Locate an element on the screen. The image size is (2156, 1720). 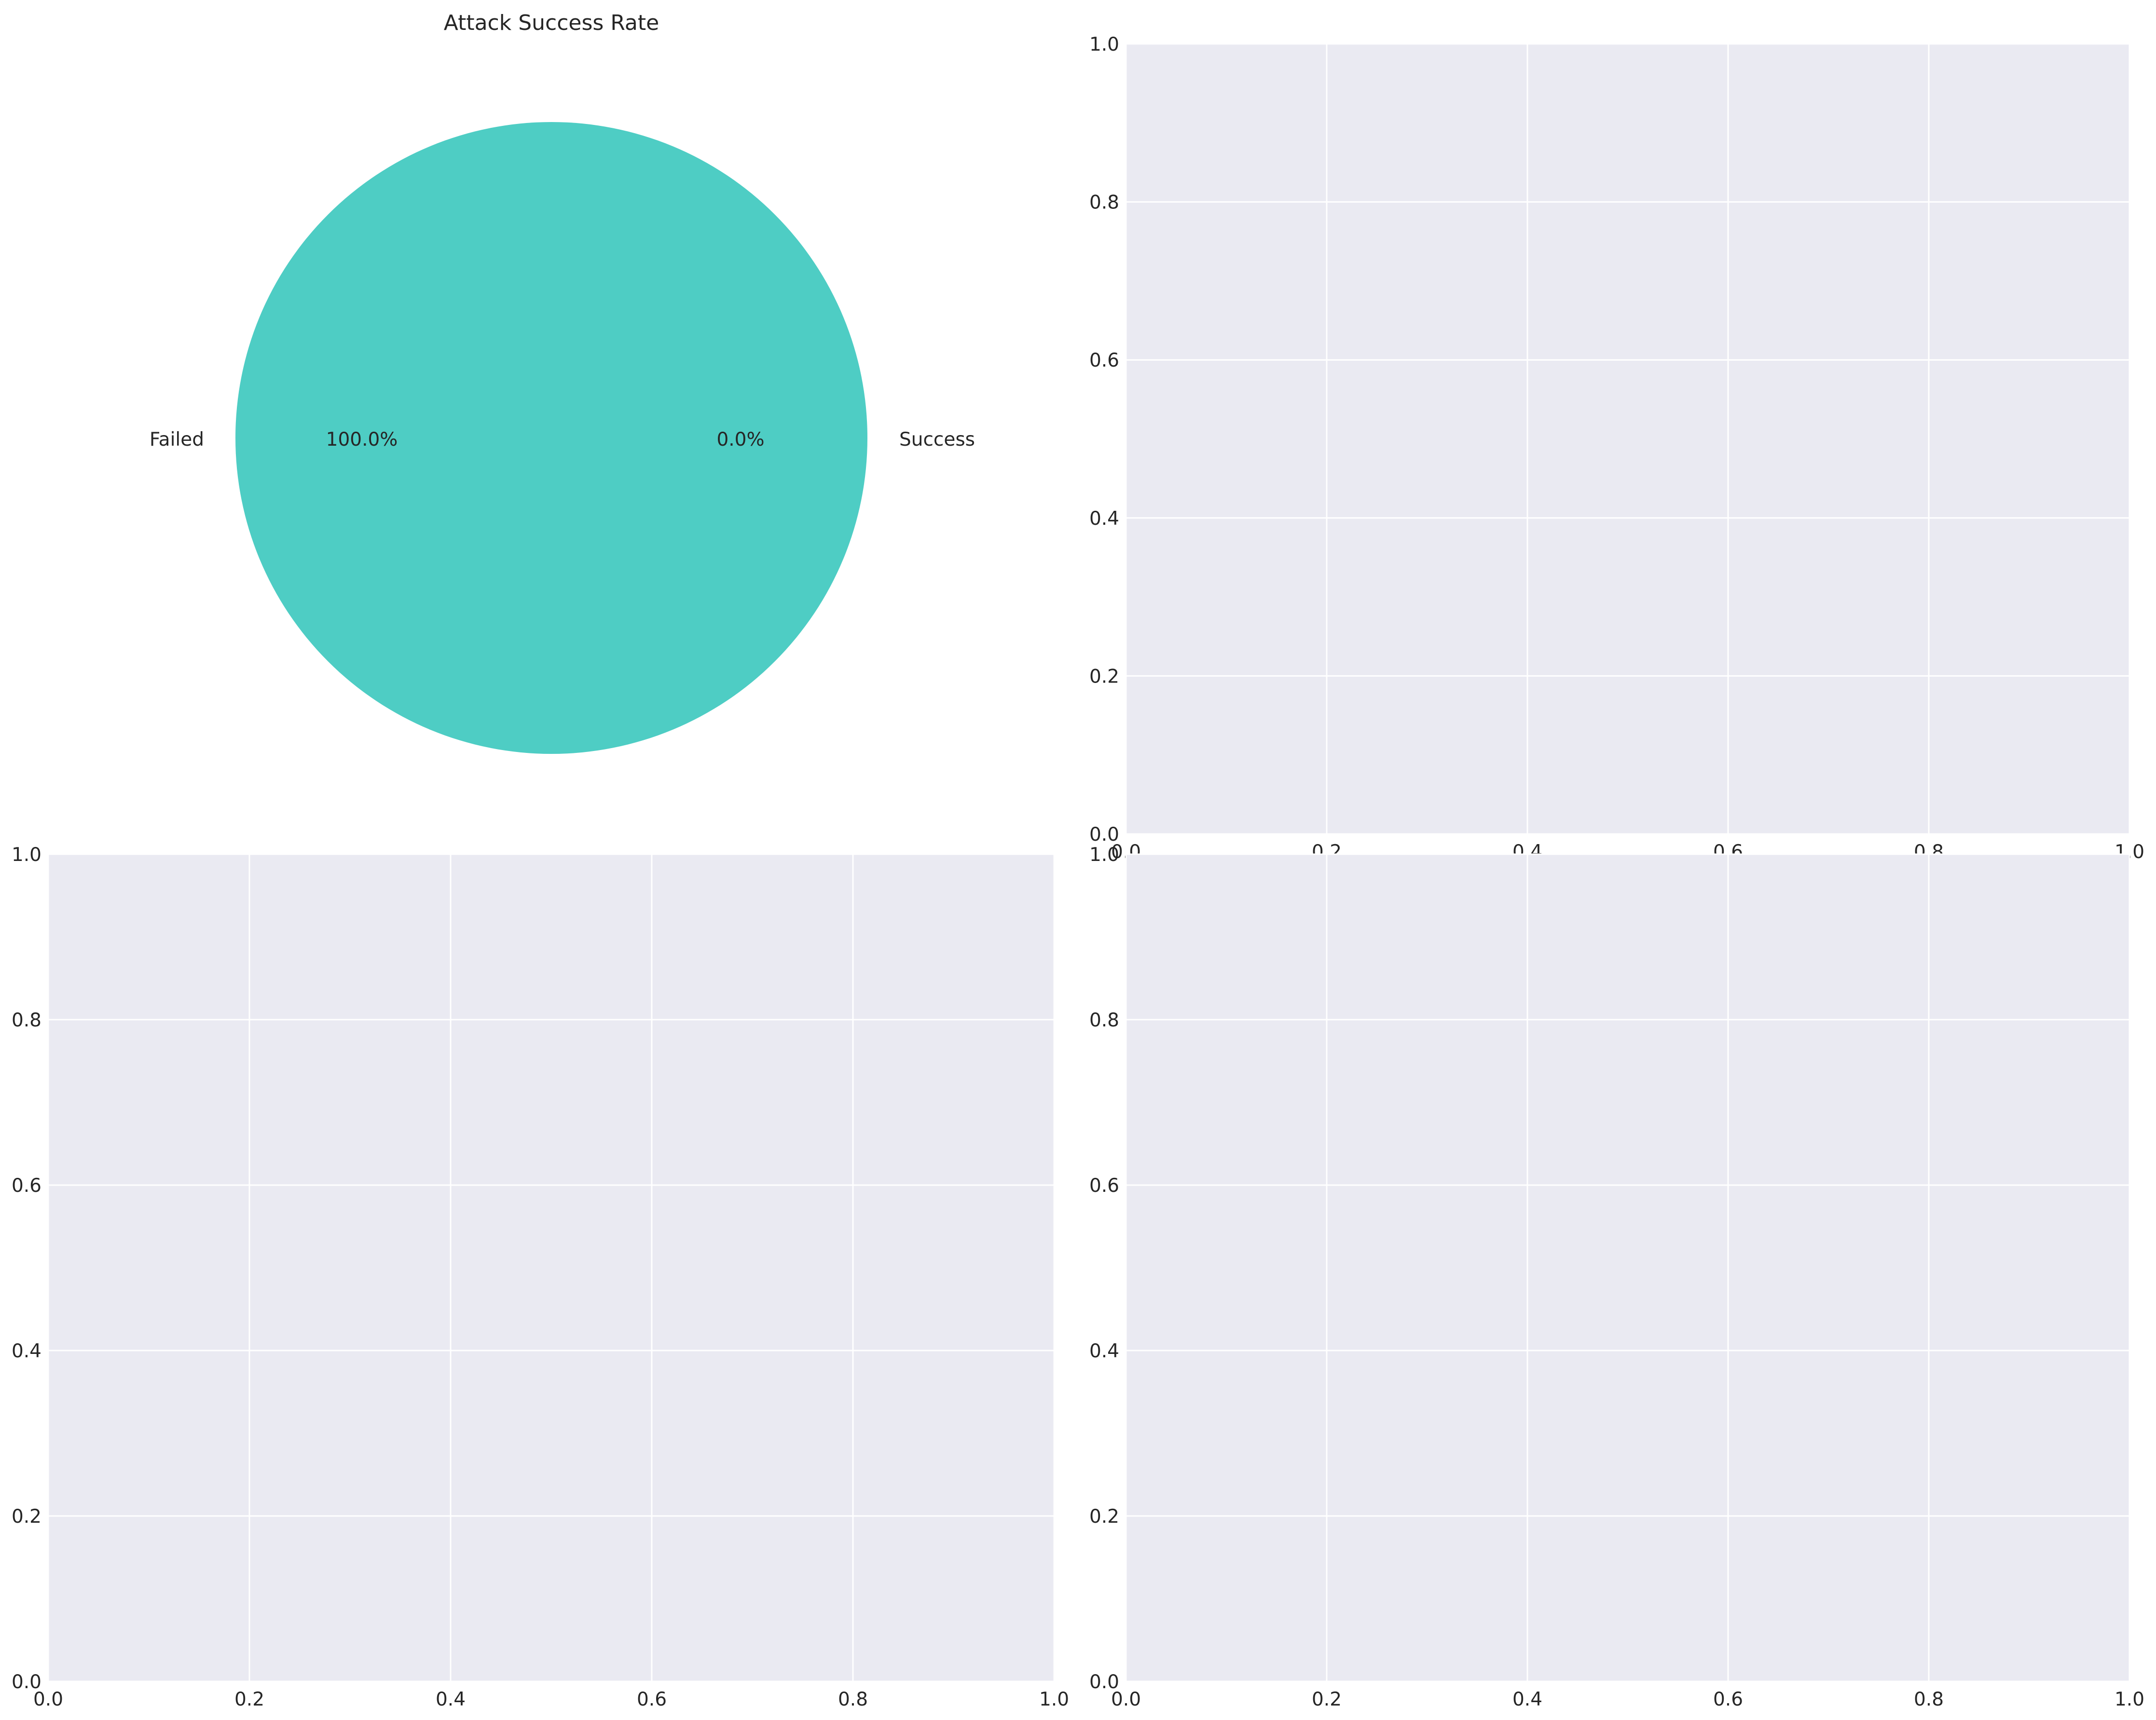
pie-label-failed: Failed is located at coordinates (177, 439).